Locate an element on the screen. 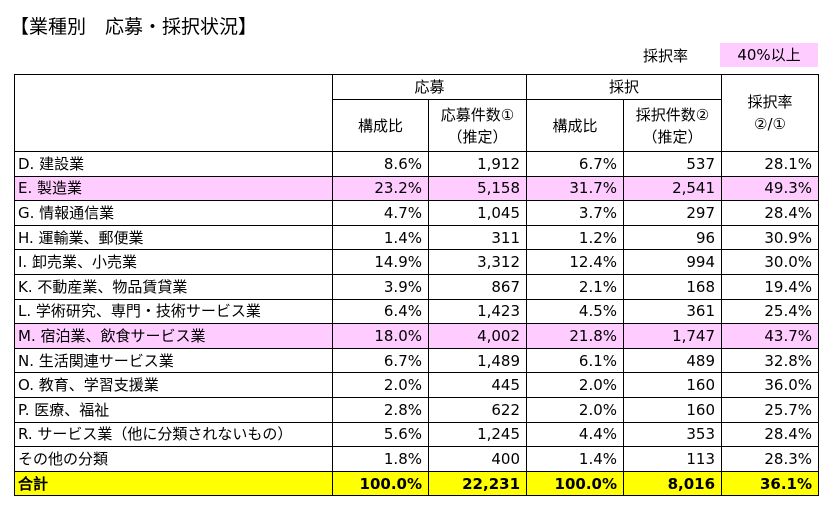  table-cell: 361 is located at coordinates (673, 311).